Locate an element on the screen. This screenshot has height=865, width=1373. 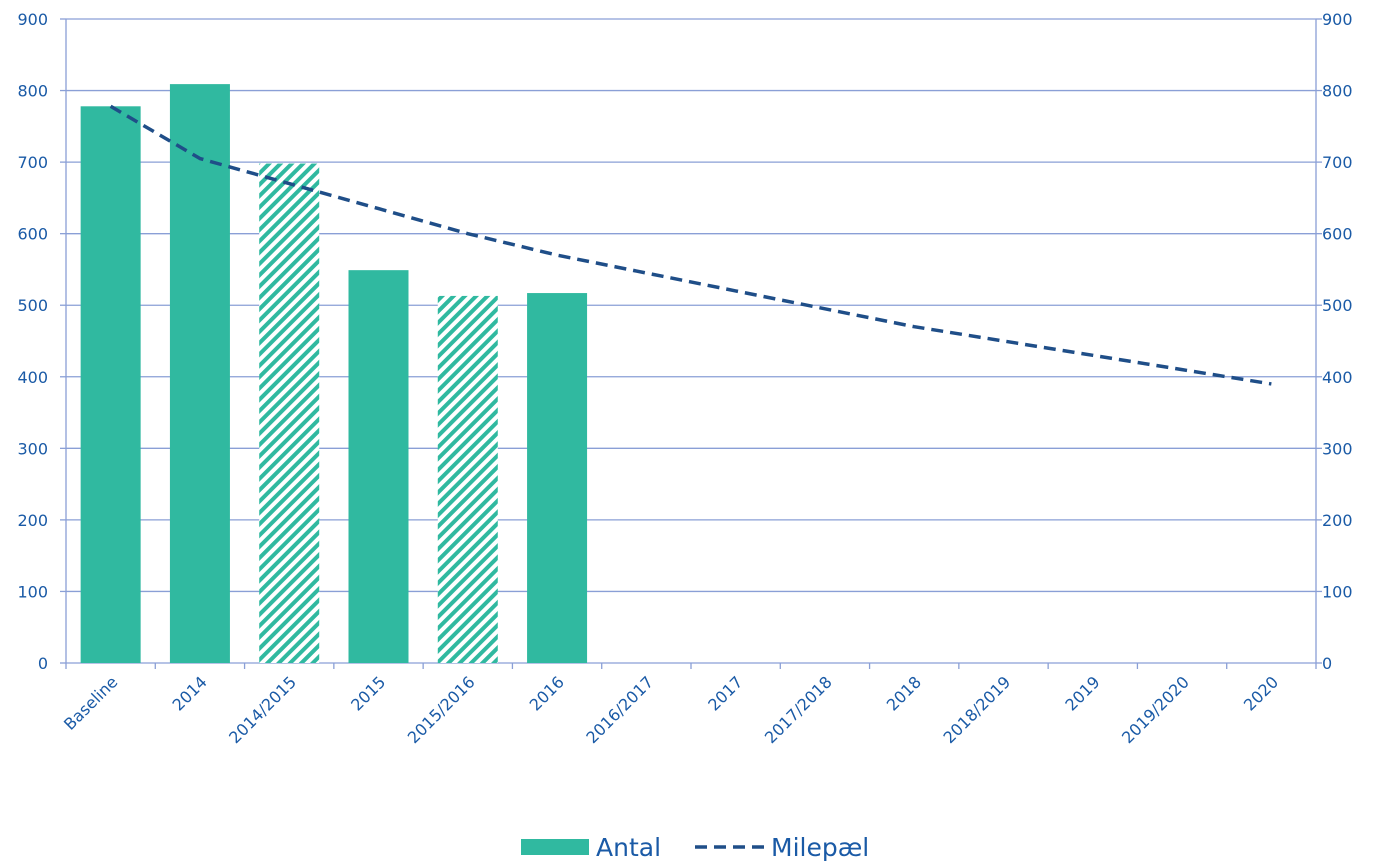
legend: Antal Milepæl is located at coordinates (695, 847).